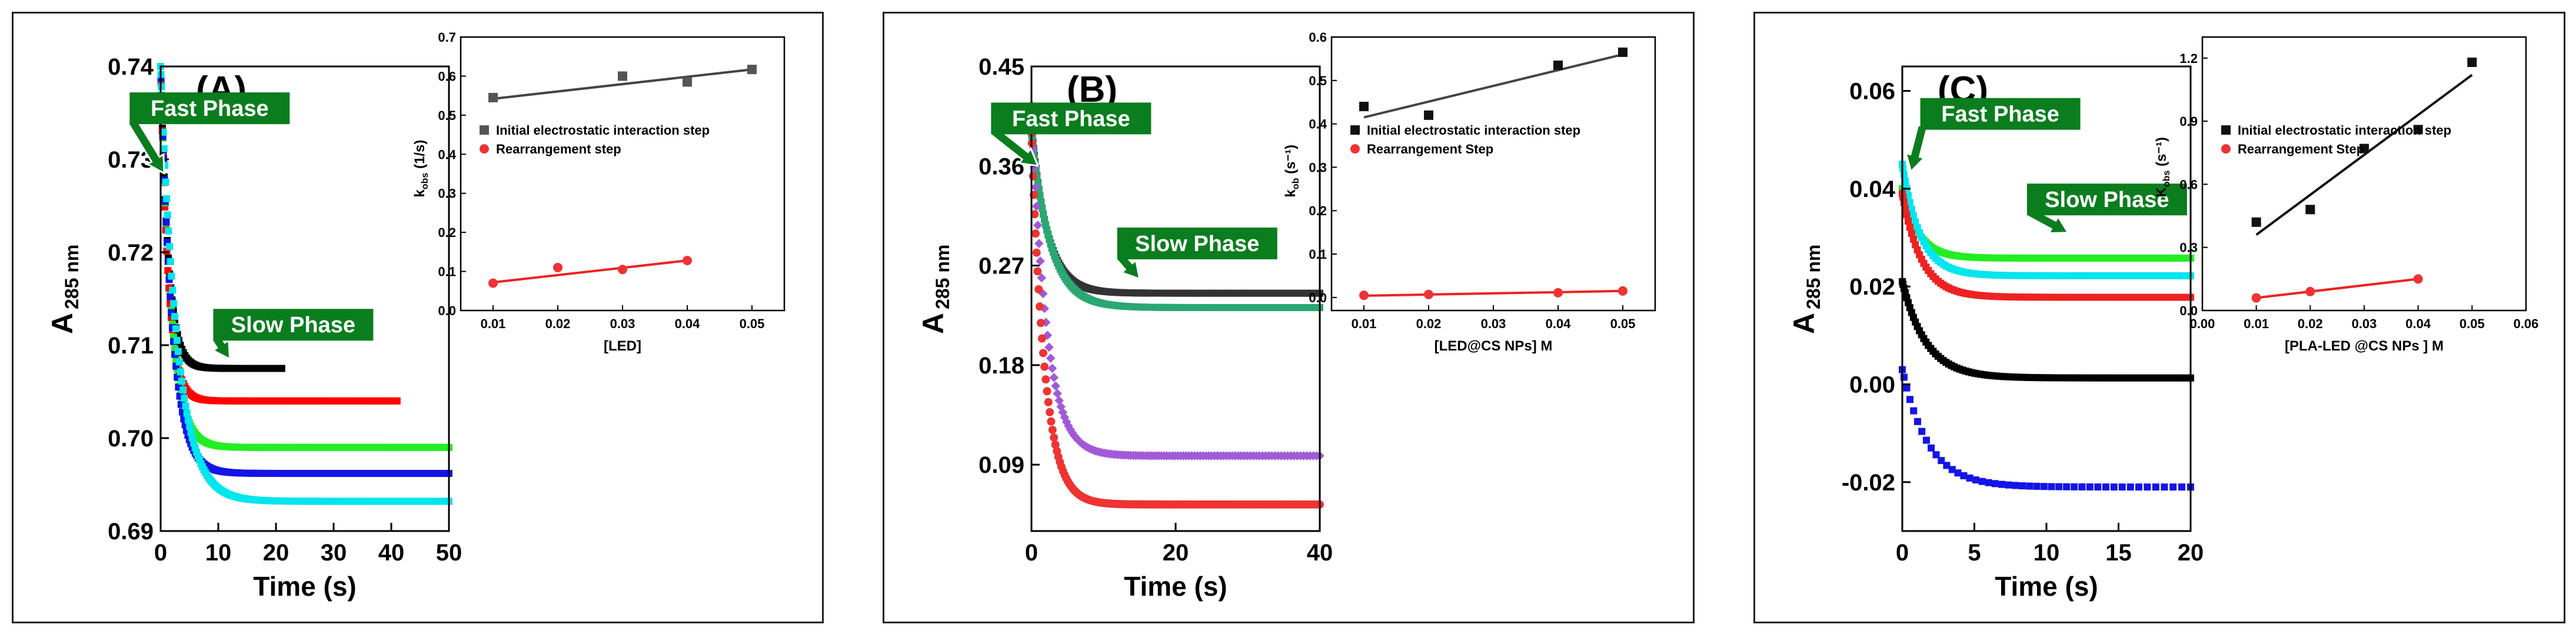 The height and width of the screenshot is (641, 2576). What do you see at coordinates (449, 553) in the screenshot?
I see `x-tick-label: 50` at bounding box center [449, 553].